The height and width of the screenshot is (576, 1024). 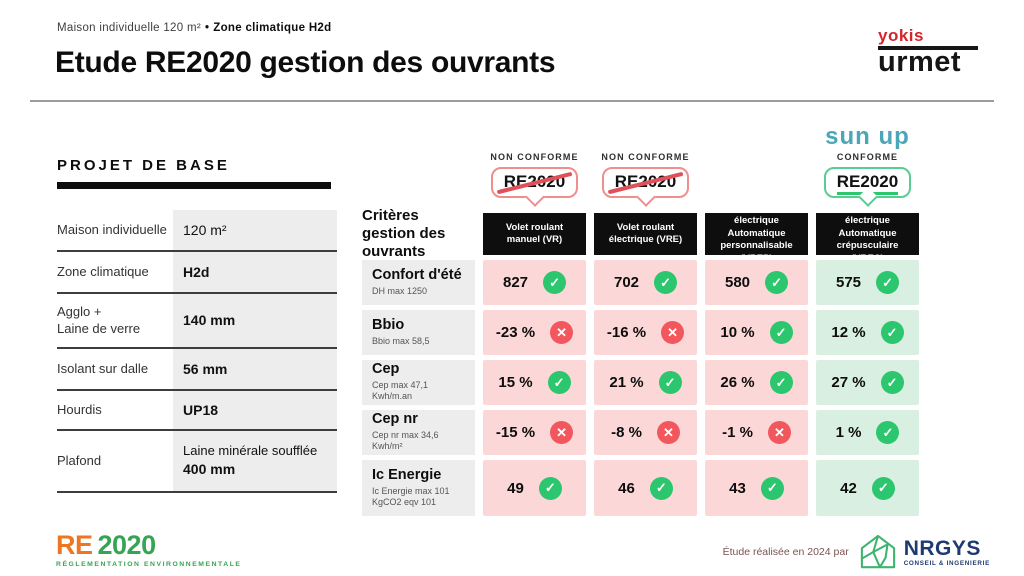 I want to click on column-header-vre: Volet roulant électrique (VRE), so click(x=645, y=234).